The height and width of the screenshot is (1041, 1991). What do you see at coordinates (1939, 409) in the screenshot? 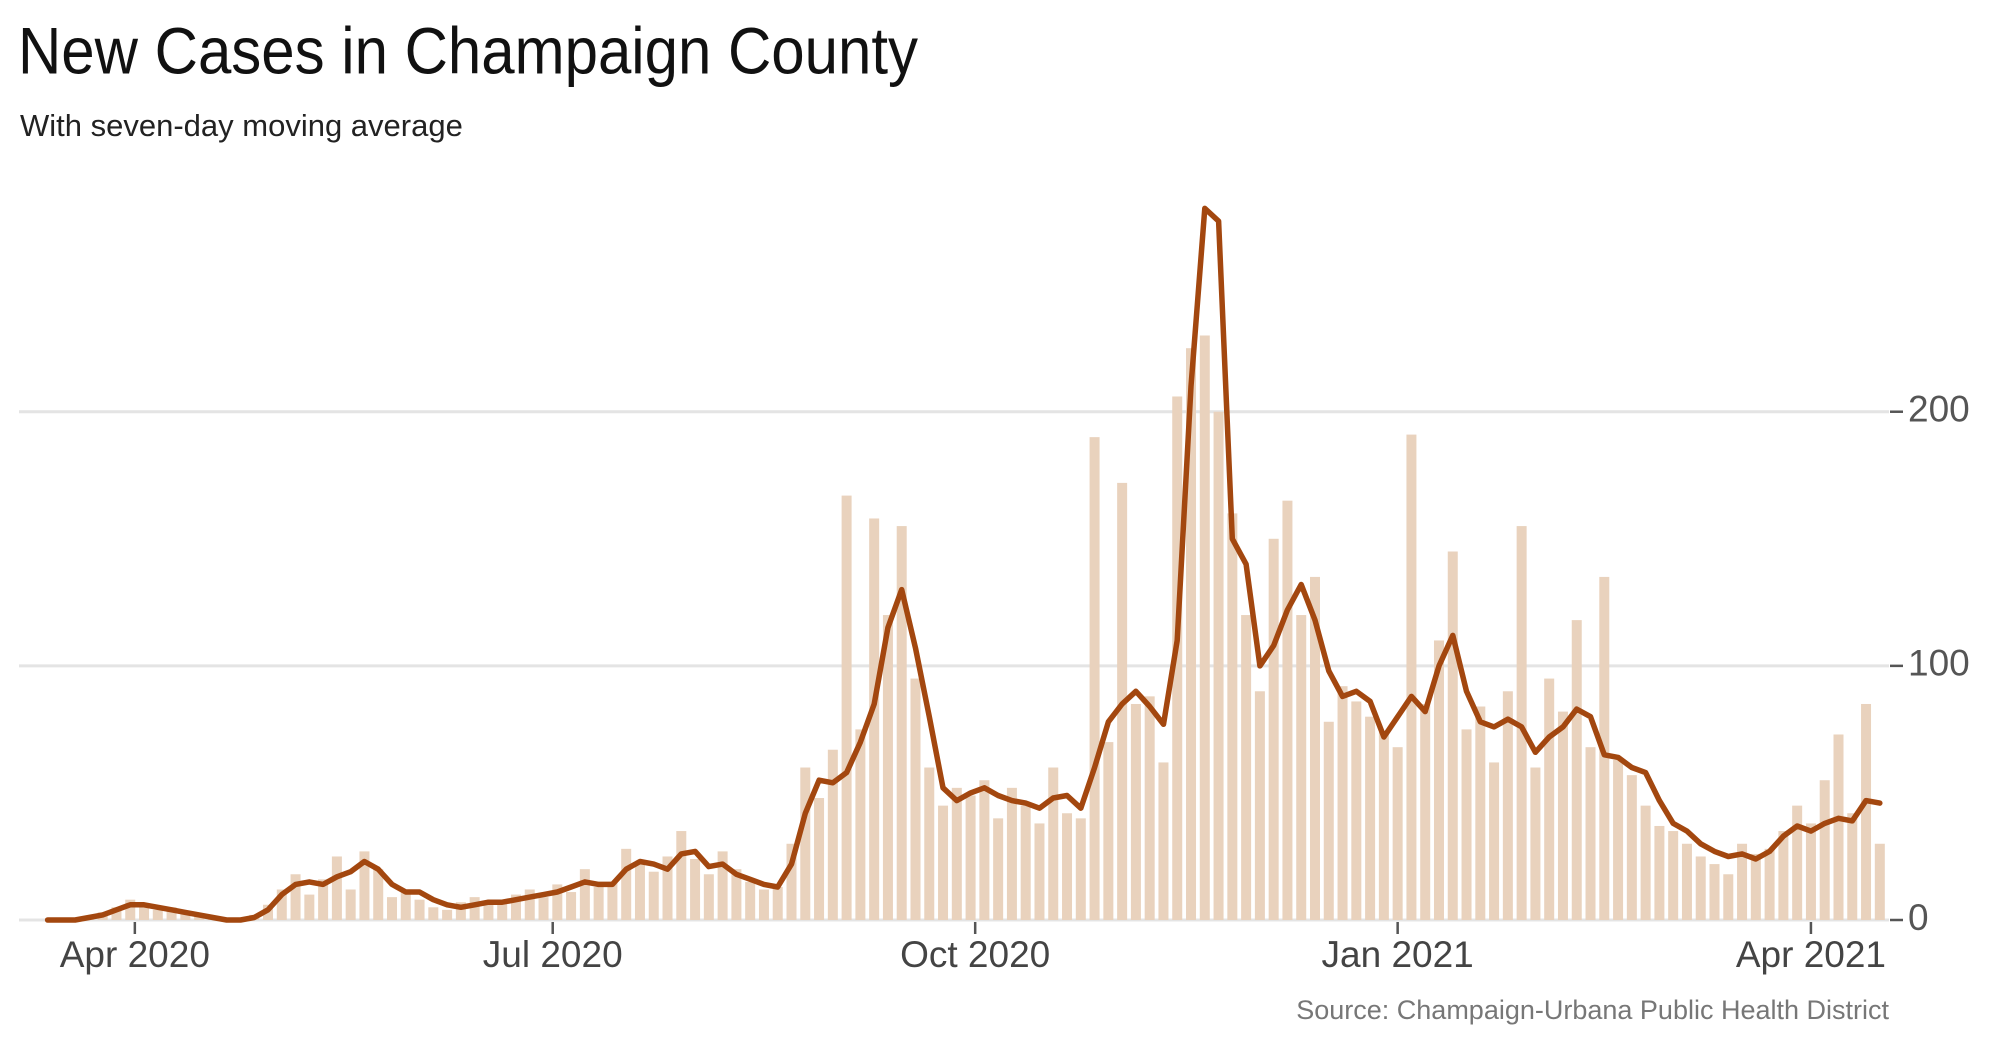
I see `y-tick-label: 200` at bounding box center [1939, 409].